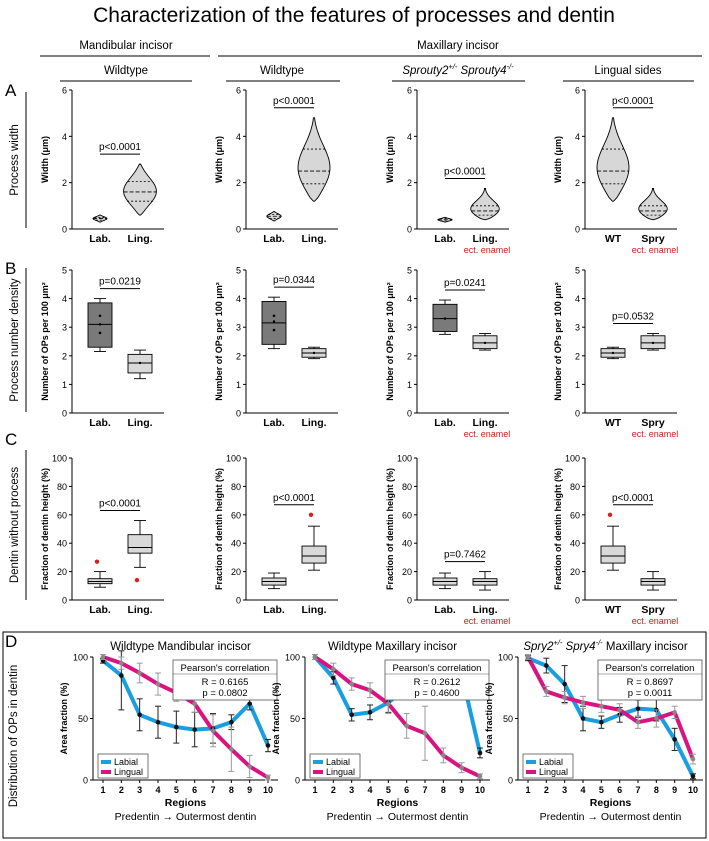  I want to click on chart-A2: 0 2 4 6 Width (μm) Lab. Ling. p<0.0001, so click(276, 165).